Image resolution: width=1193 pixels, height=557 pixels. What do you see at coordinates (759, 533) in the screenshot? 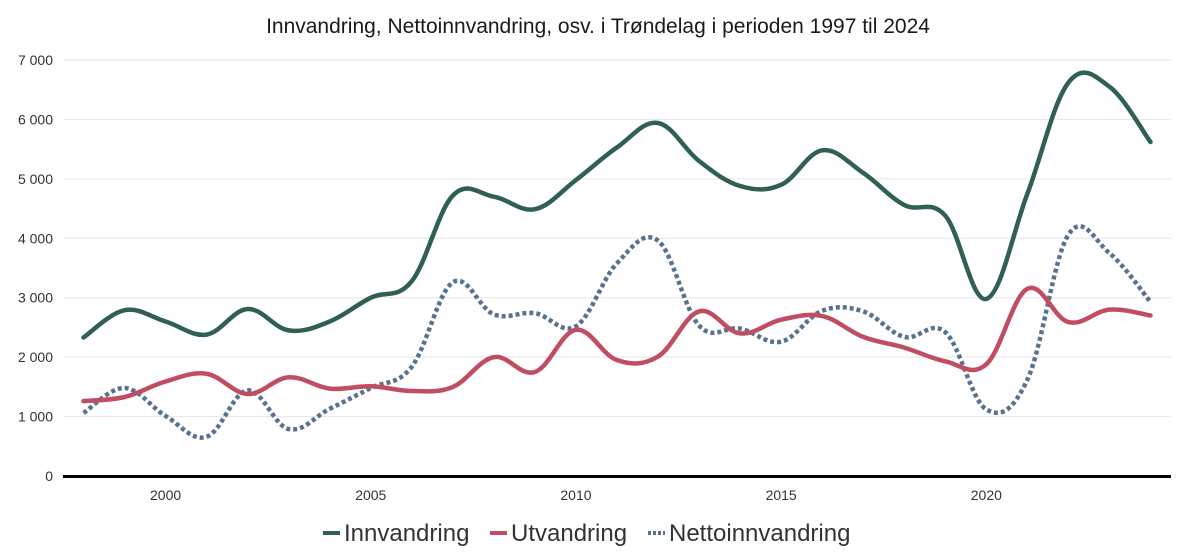
I see `legend-label-nettoinnvandring: Nettoinnvandring` at bounding box center [759, 533].